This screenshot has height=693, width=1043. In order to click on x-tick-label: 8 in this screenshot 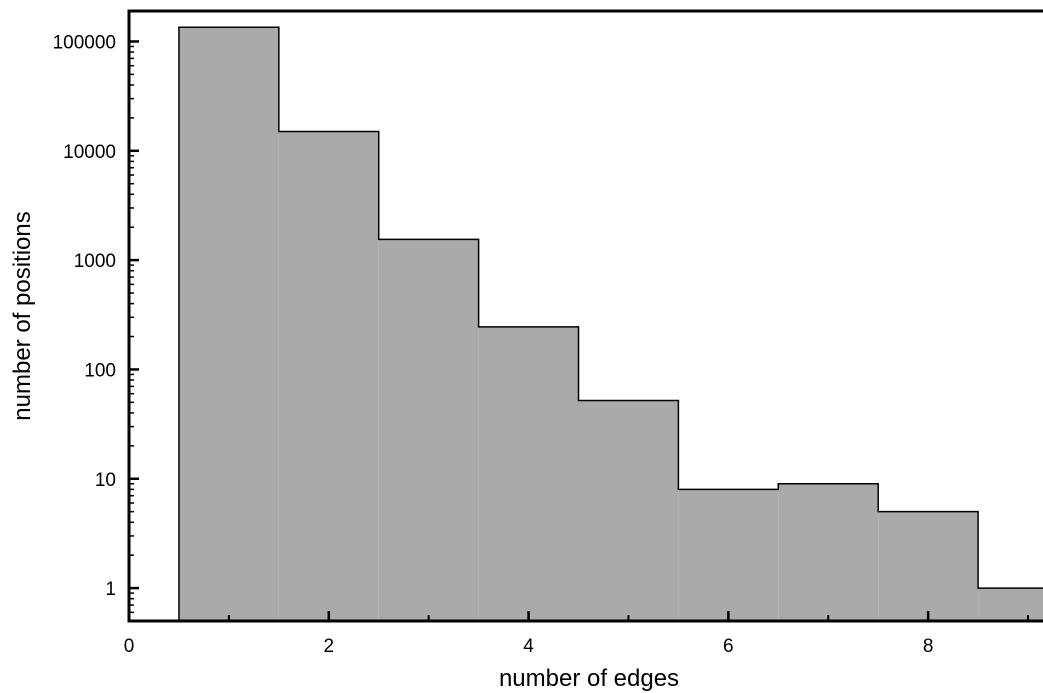, I will do `click(928, 646)`.